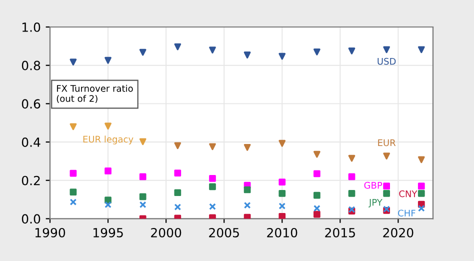  What do you see at coordinates (108, 233) in the screenshot?
I see `x-tick-label: 1995` at bounding box center [108, 233].